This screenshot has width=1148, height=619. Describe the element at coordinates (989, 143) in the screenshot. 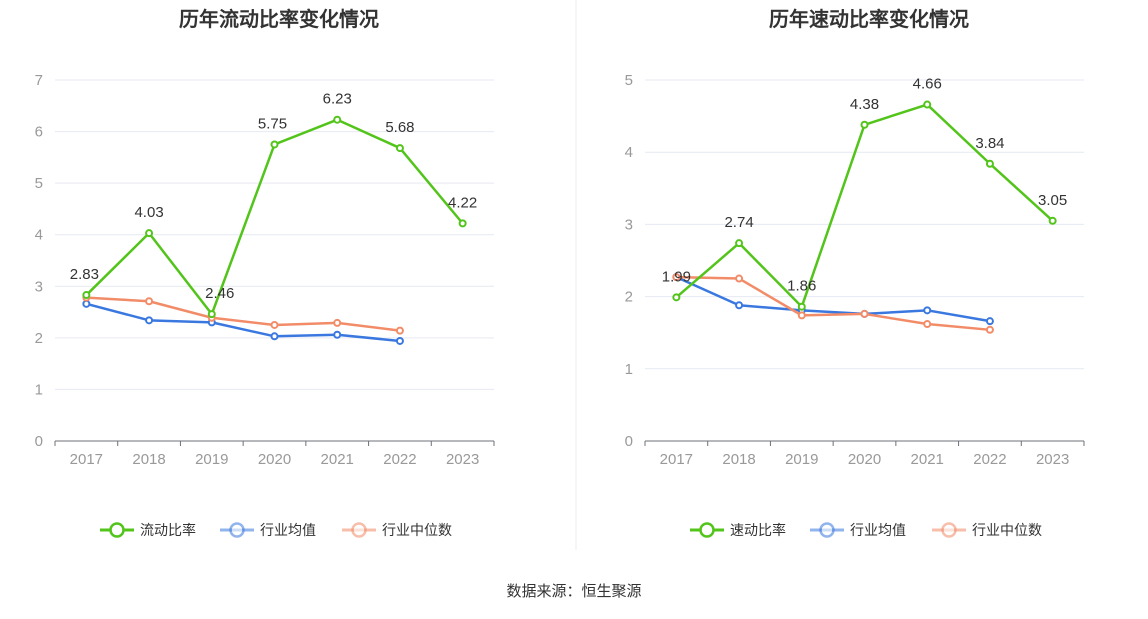

I see `data-label: 3.84` at that location.